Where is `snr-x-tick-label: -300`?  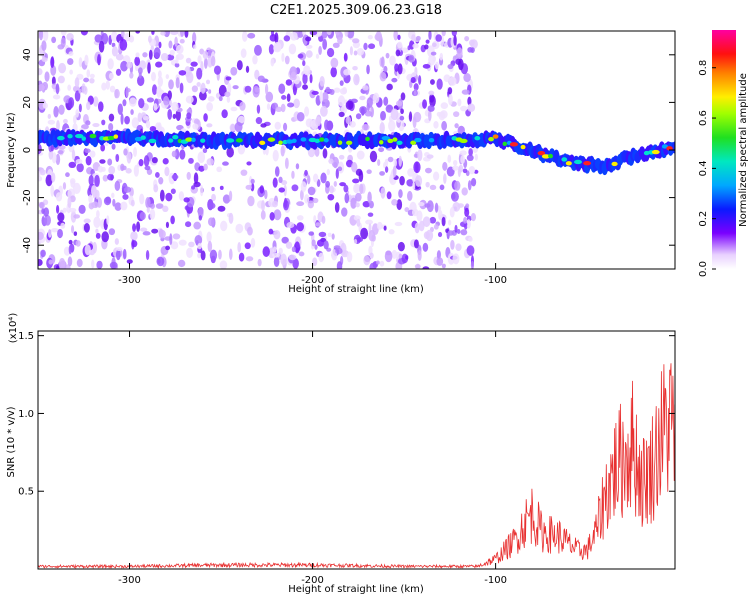
snr-x-tick-label: -300 is located at coordinates (129, 580).